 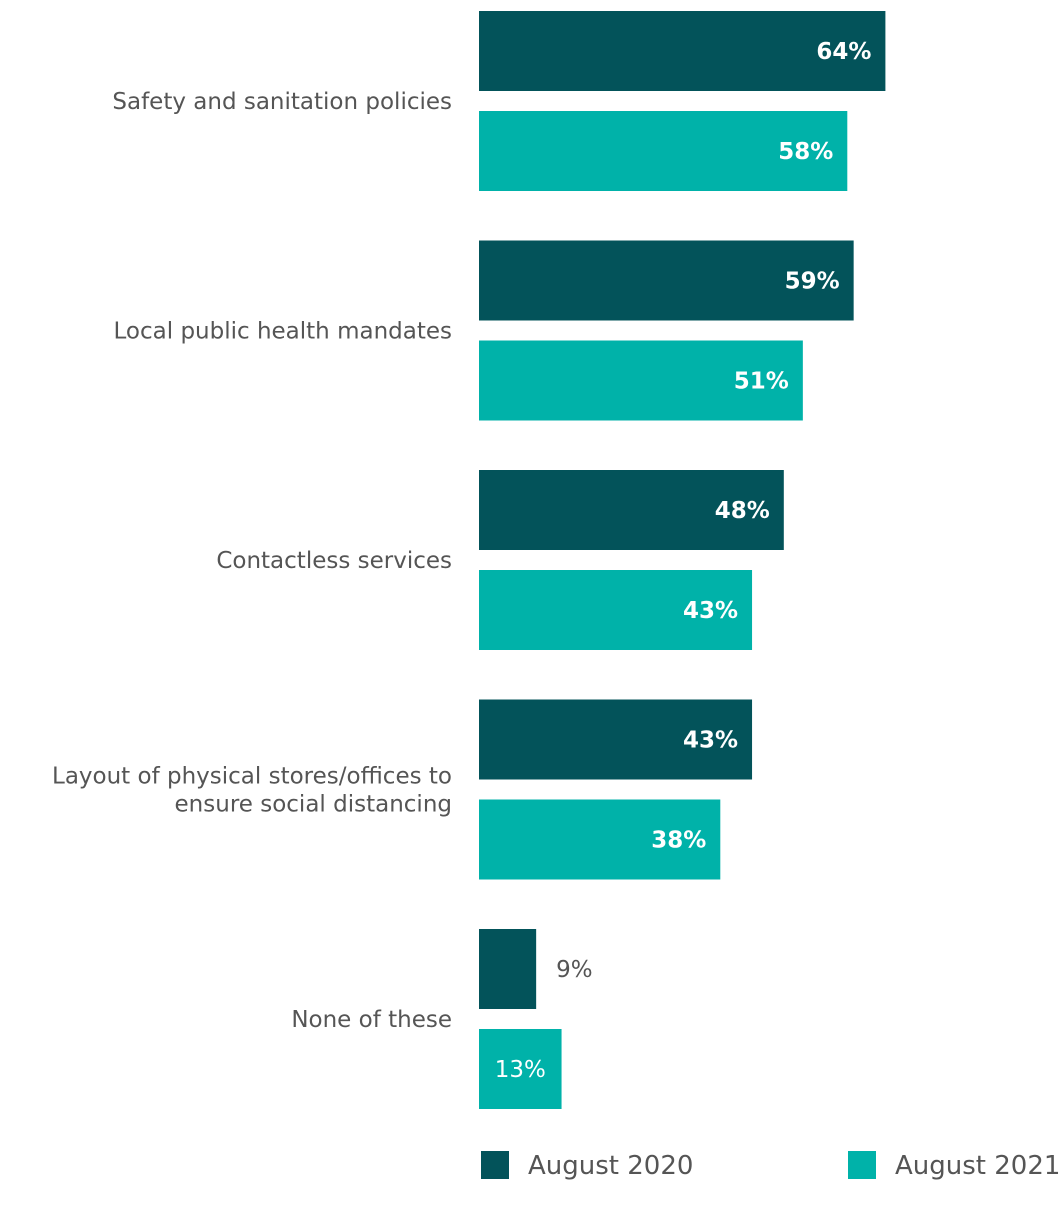 What do you see at coordinates (631, 510) in the screenshot?
I see `bar-contactless-services-august-2020` at bounding box center [631, 510].